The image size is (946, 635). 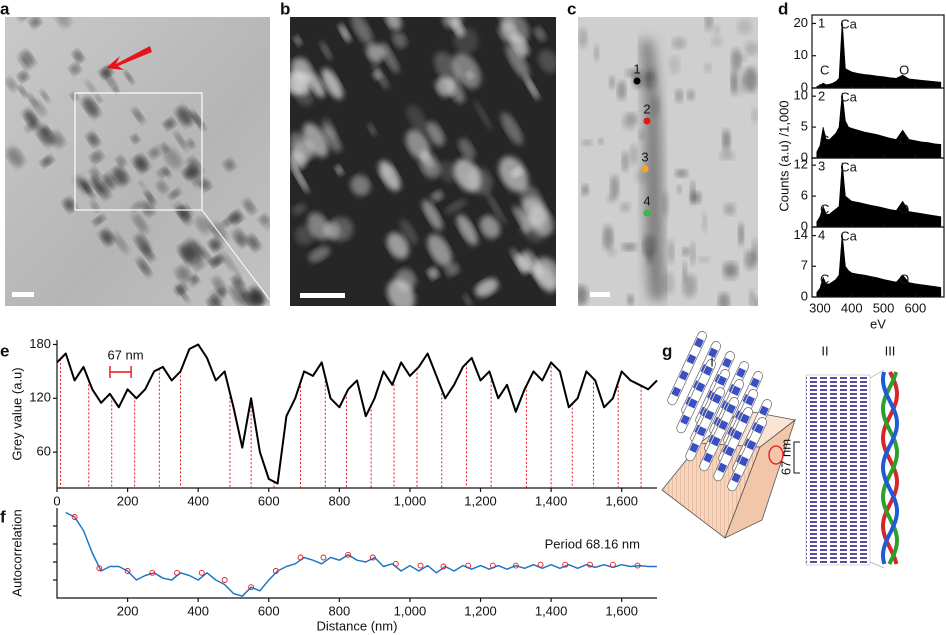 I want to click on y-tick-label: 180, so click(x=40, y=343).